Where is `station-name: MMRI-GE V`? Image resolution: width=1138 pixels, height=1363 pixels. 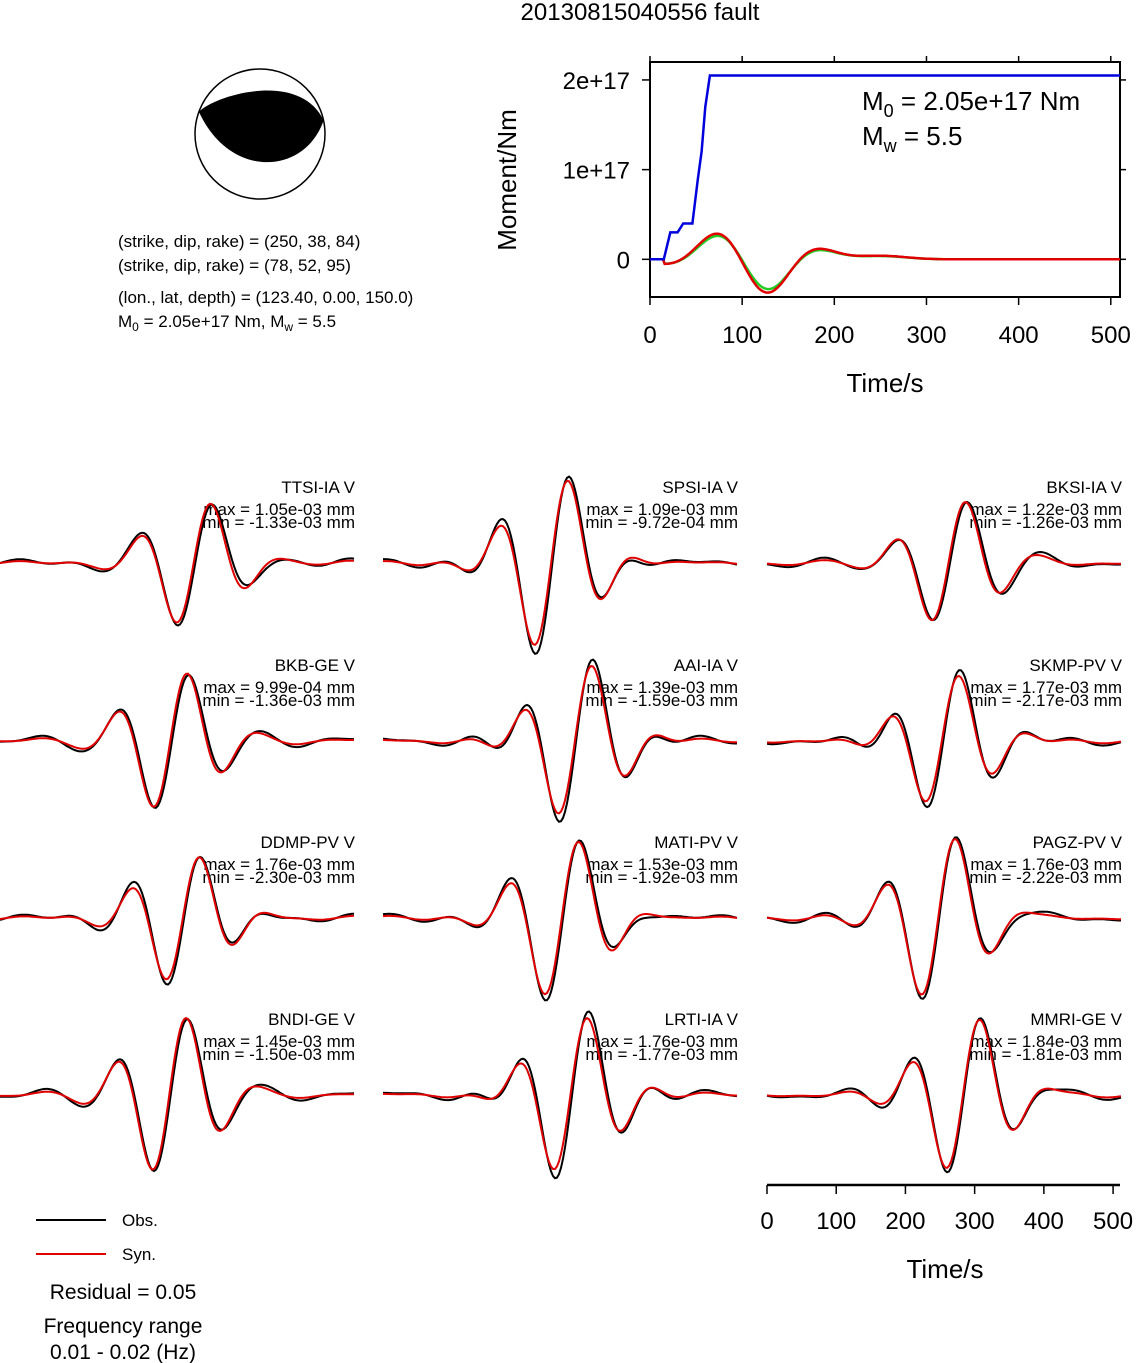
station-name: MMRI-GE V is located at coordinates (1076, 1019).